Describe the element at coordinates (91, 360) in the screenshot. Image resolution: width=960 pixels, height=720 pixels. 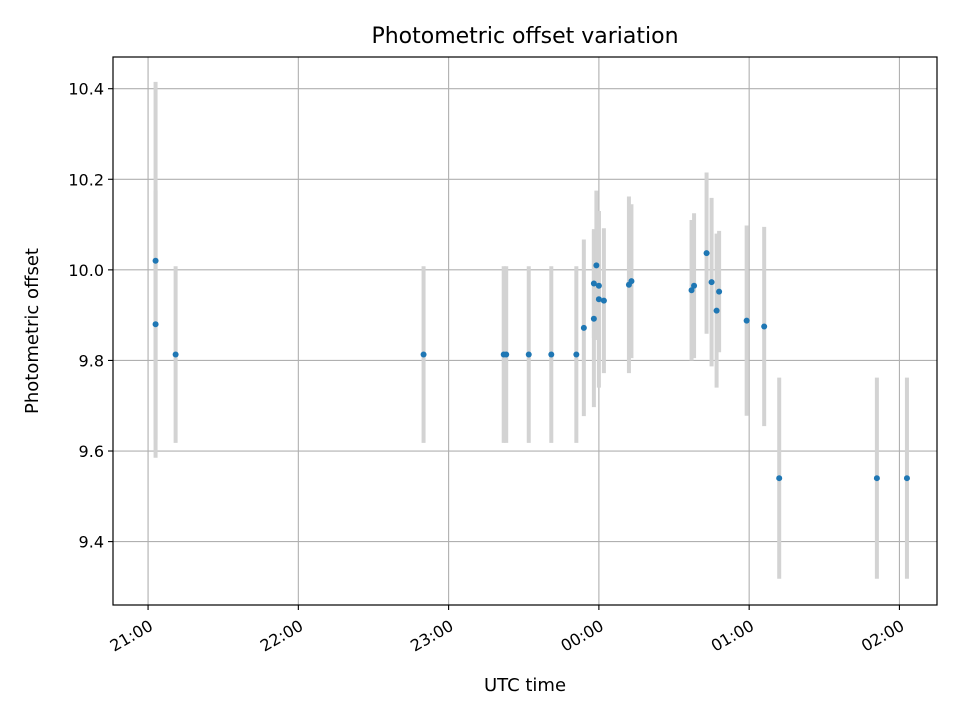
I see `y-tick-label: 9.8` at that location.